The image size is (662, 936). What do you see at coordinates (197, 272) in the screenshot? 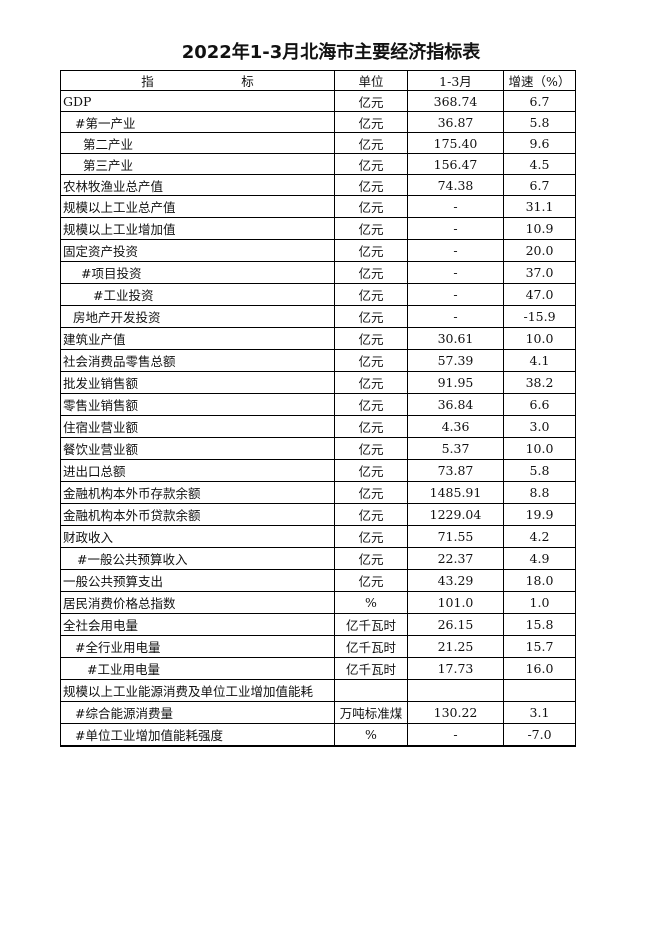
I see `row-indicator: #项目投资` at bounding box center [197, 272].